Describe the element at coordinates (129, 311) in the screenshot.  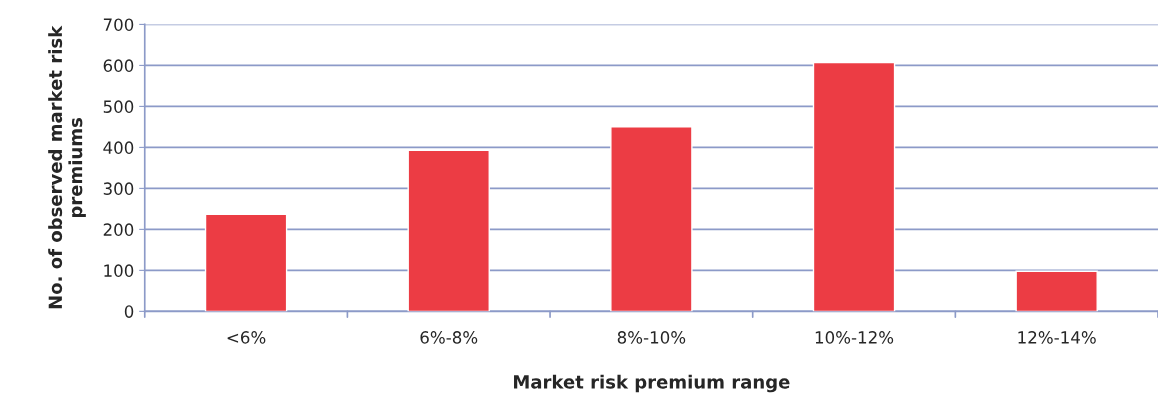
I see `y-tick-label: 0` at that location.